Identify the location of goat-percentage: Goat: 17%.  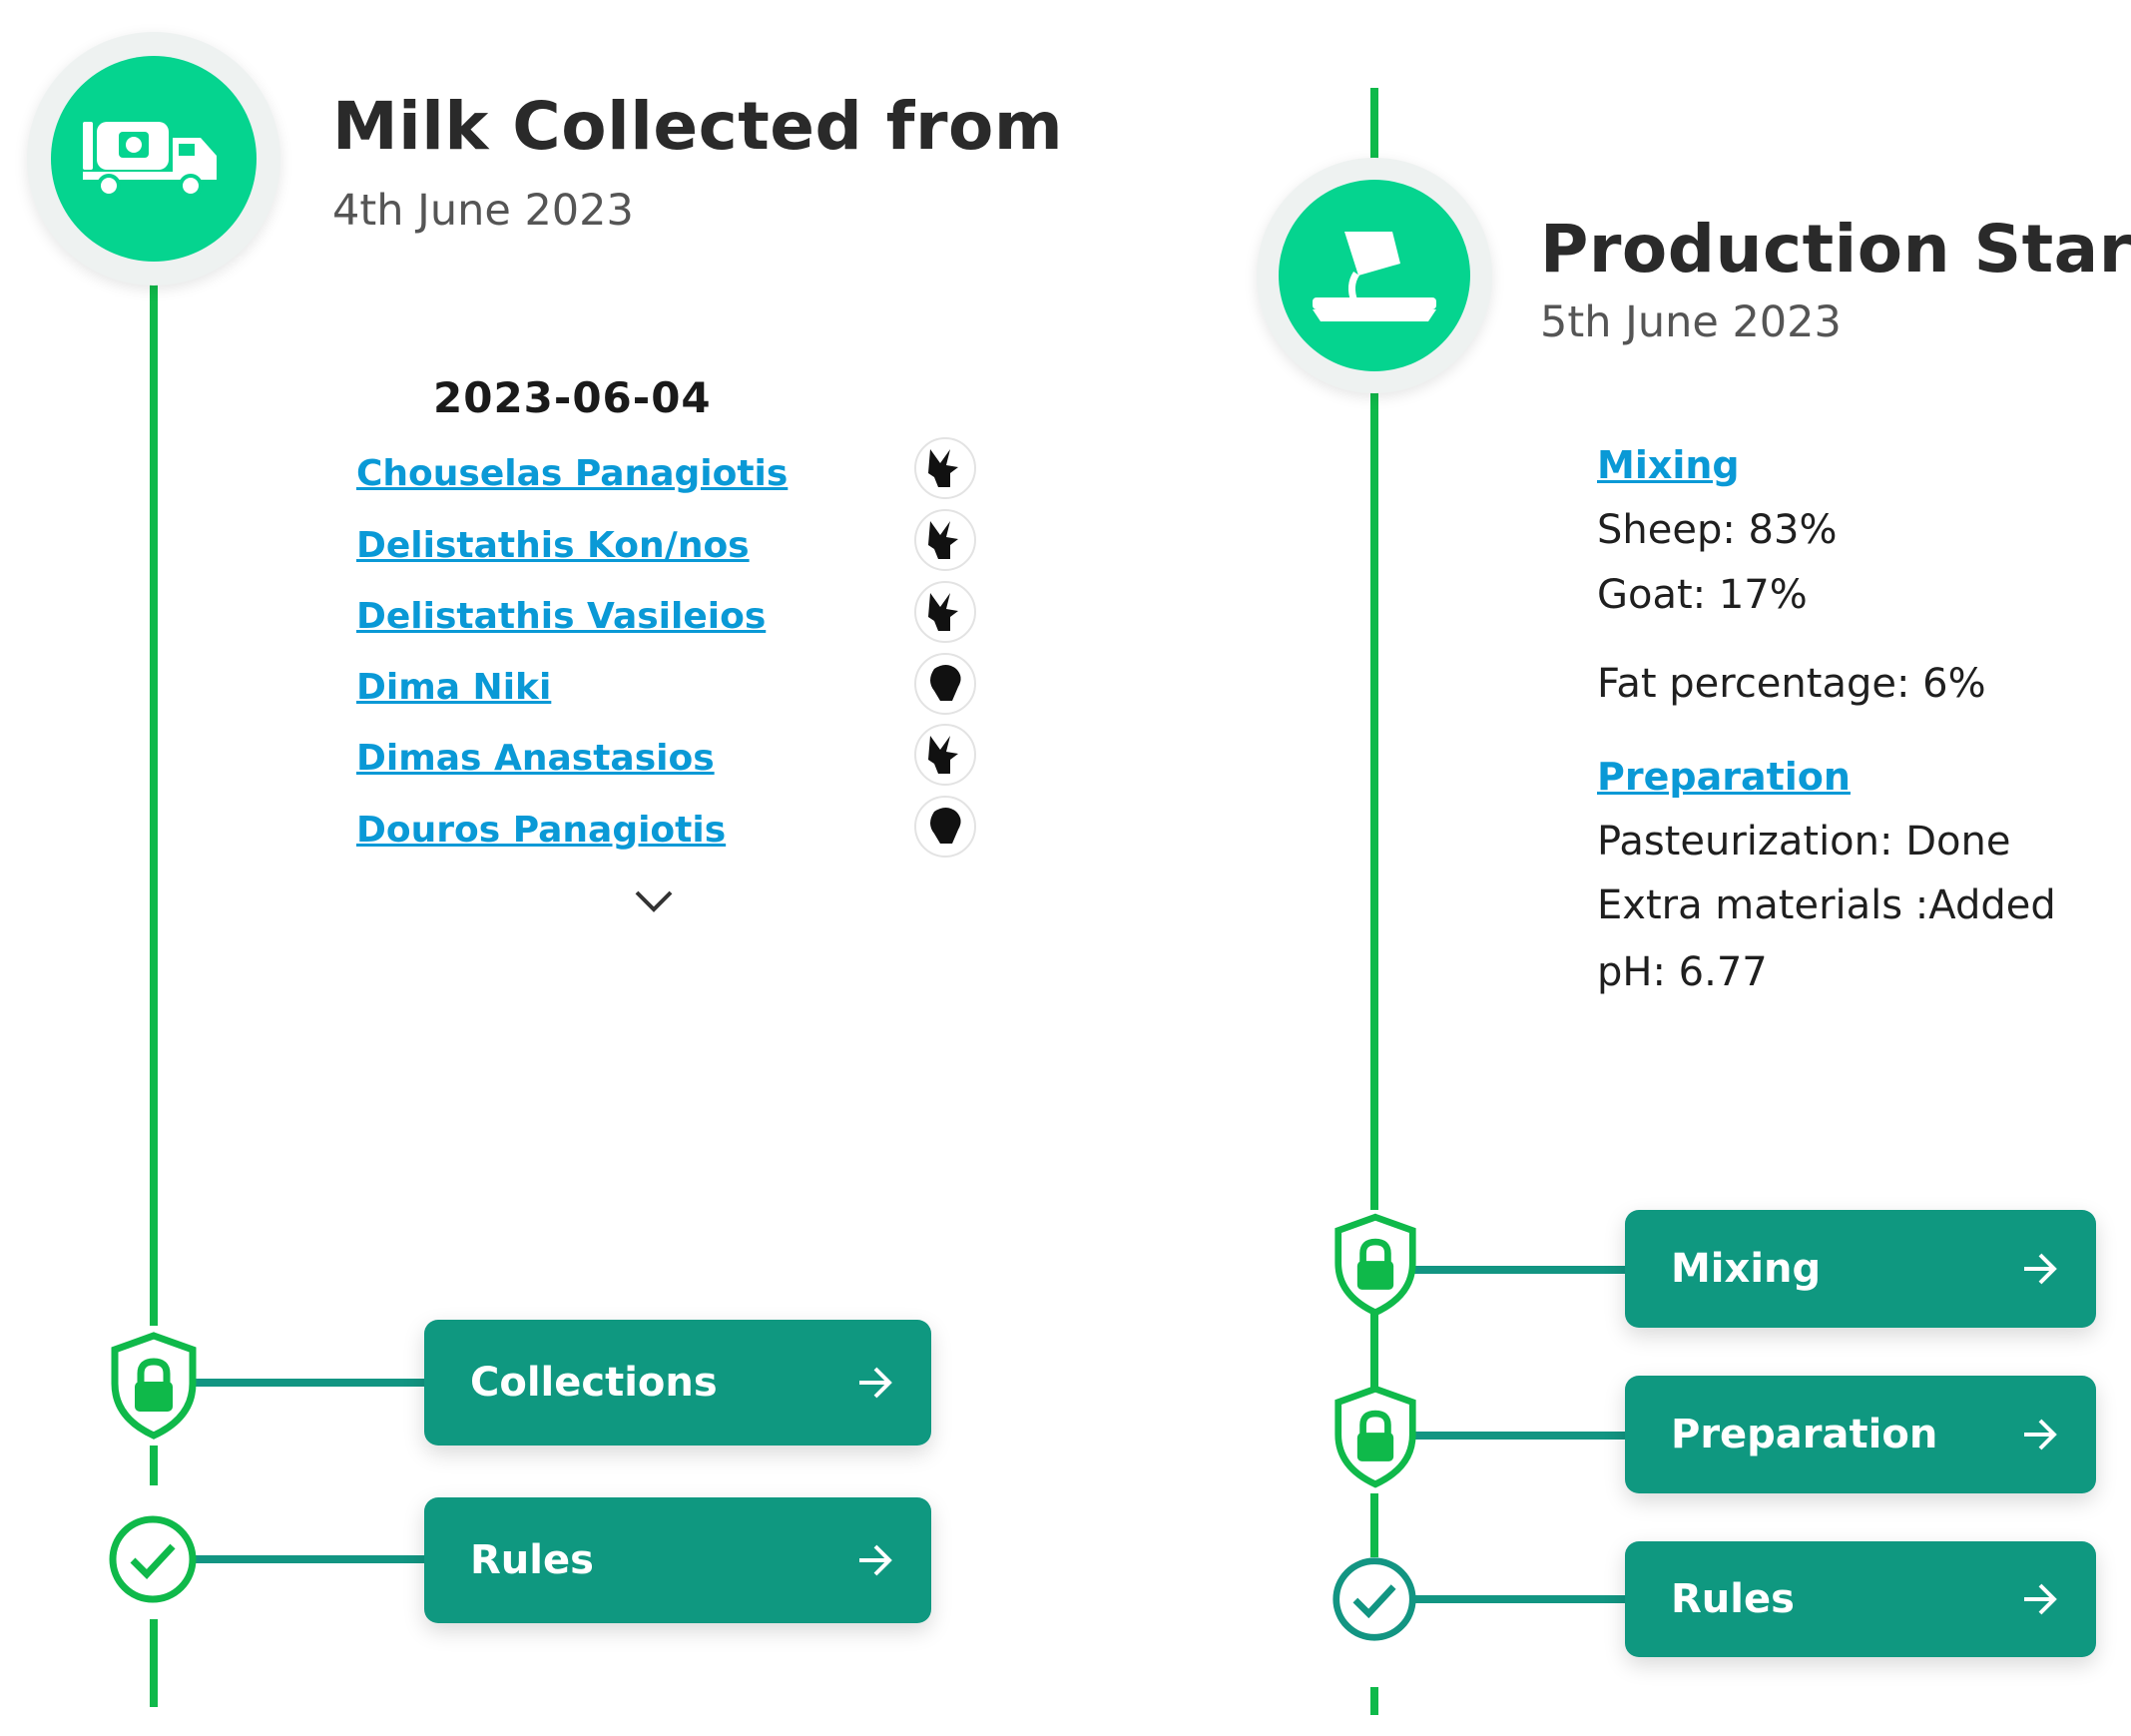
(1702, 595).